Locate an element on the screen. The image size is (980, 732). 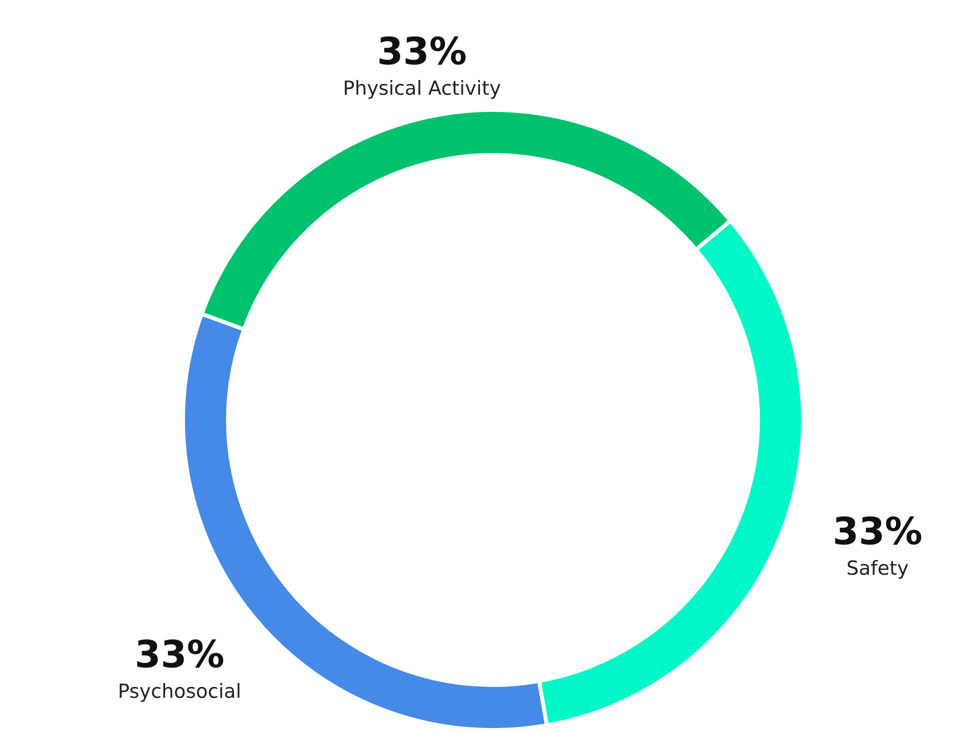
slice-label: Physical Activity is located at coordinates (422, 89).